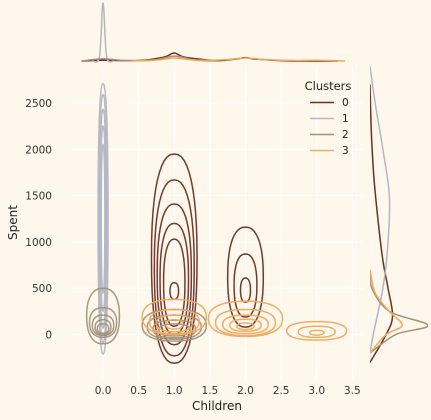 The height and width of the screenshot is (420, 431). What do you see at coordinates (103, 391) in the screenshot?
I see `x-tick-label: 0.0` at bounding box center [103, 391].